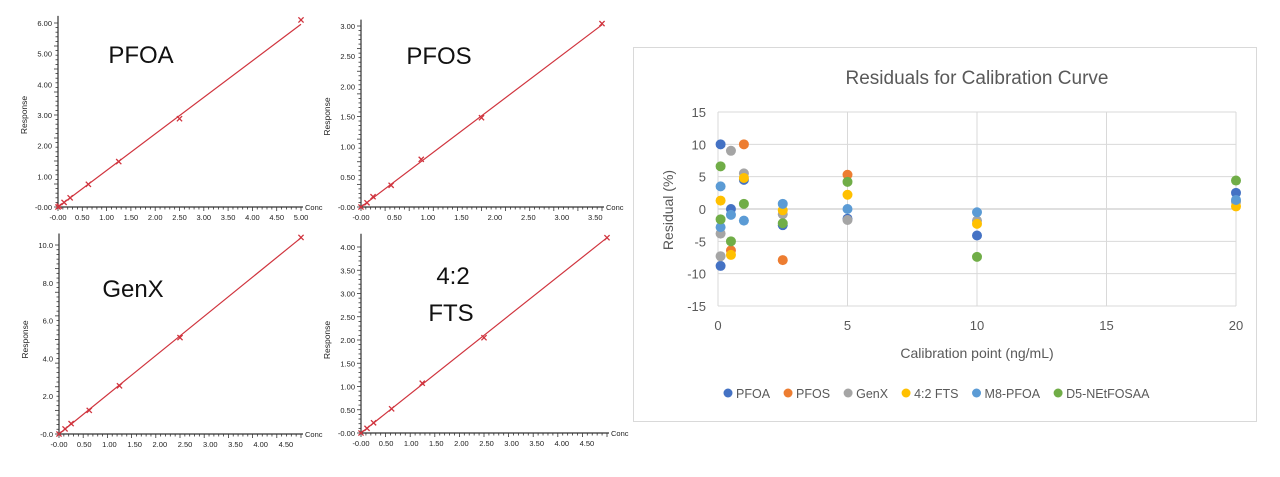  Describe the element at coordinates (452, 276) in the screenshot. I see `compound-title: 4:2` at that location.